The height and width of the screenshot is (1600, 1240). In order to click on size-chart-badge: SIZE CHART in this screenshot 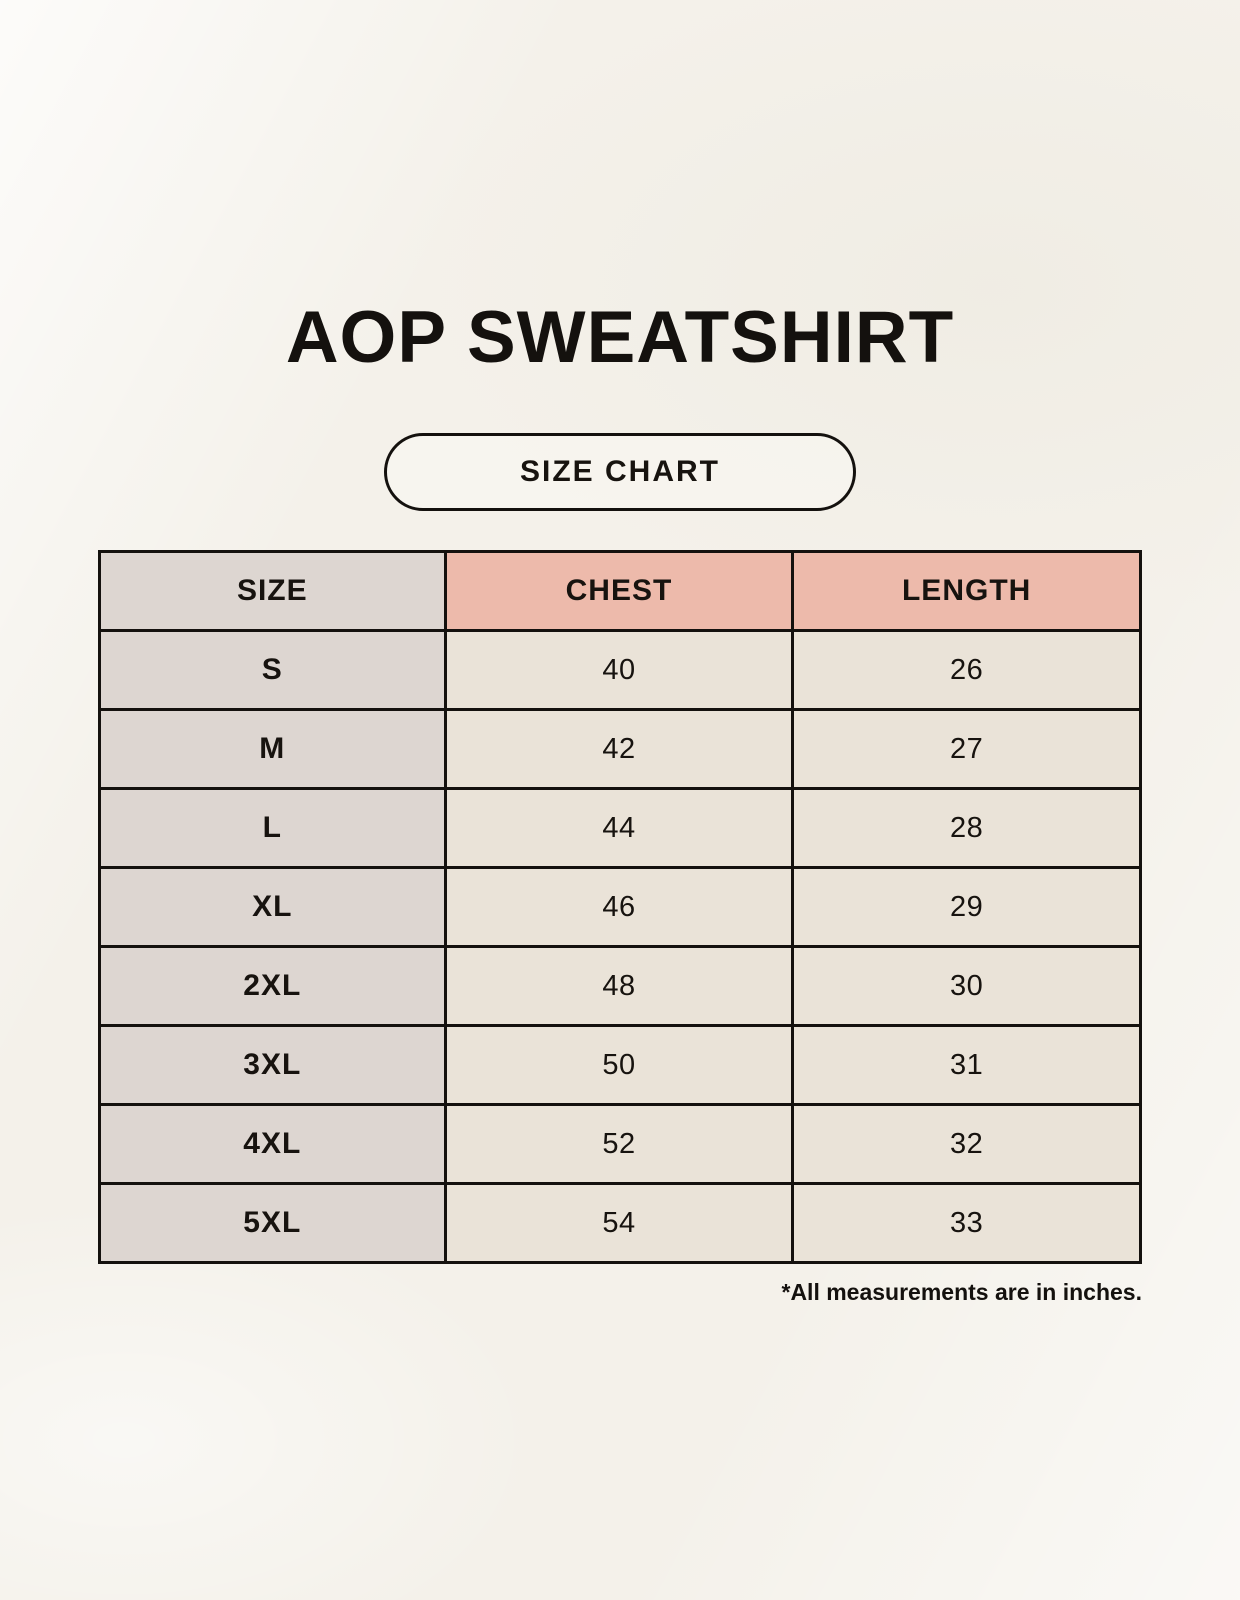, I will do `click(620, 472)`.